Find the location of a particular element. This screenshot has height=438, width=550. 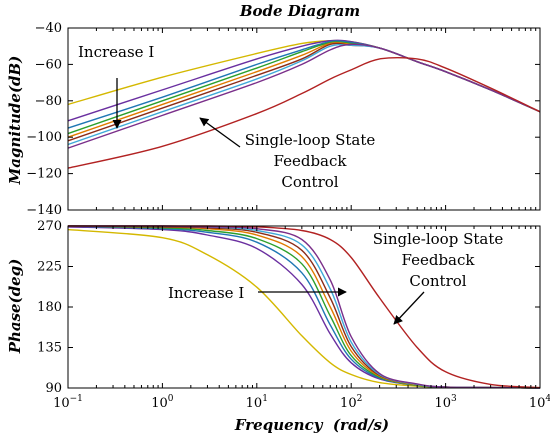

phase-xlabel: Frequency (rad/s) is located at coordinates (311, 425).